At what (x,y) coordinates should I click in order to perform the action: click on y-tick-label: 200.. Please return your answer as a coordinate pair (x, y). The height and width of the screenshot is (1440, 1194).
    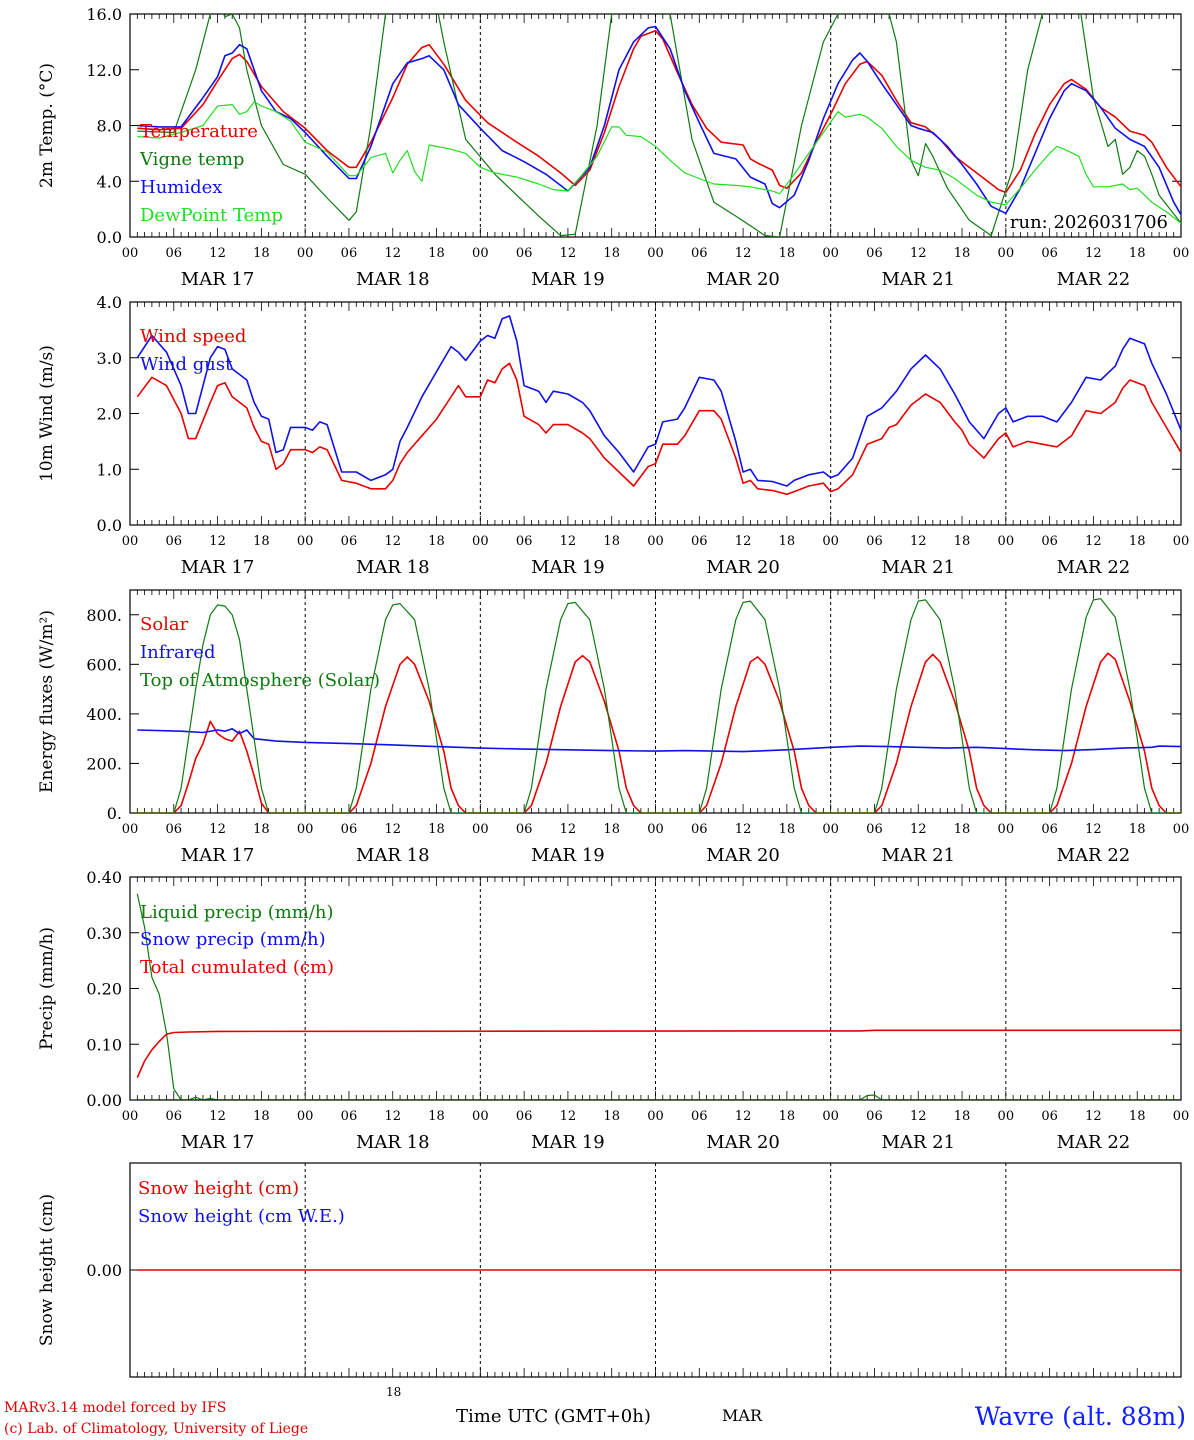
    Looking at the image, I should click on (104, 763).